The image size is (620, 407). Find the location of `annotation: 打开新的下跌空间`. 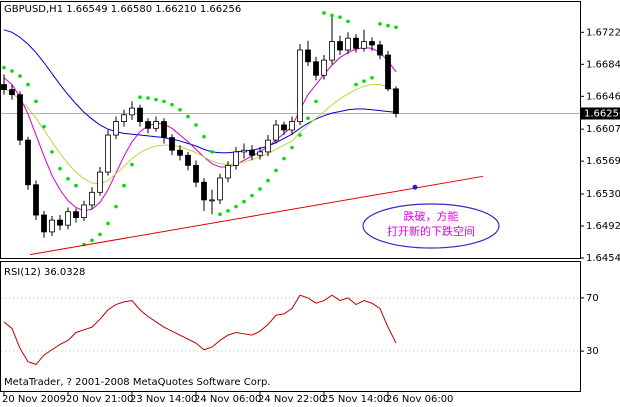

annotation: 打开新的下跌空间 is located at coordinates (431, 231).